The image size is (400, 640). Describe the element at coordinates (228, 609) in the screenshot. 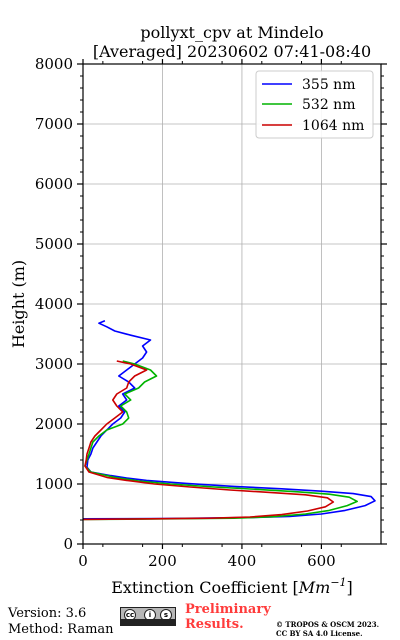

I see `preliminary-line-1: Preliminary` at that location.